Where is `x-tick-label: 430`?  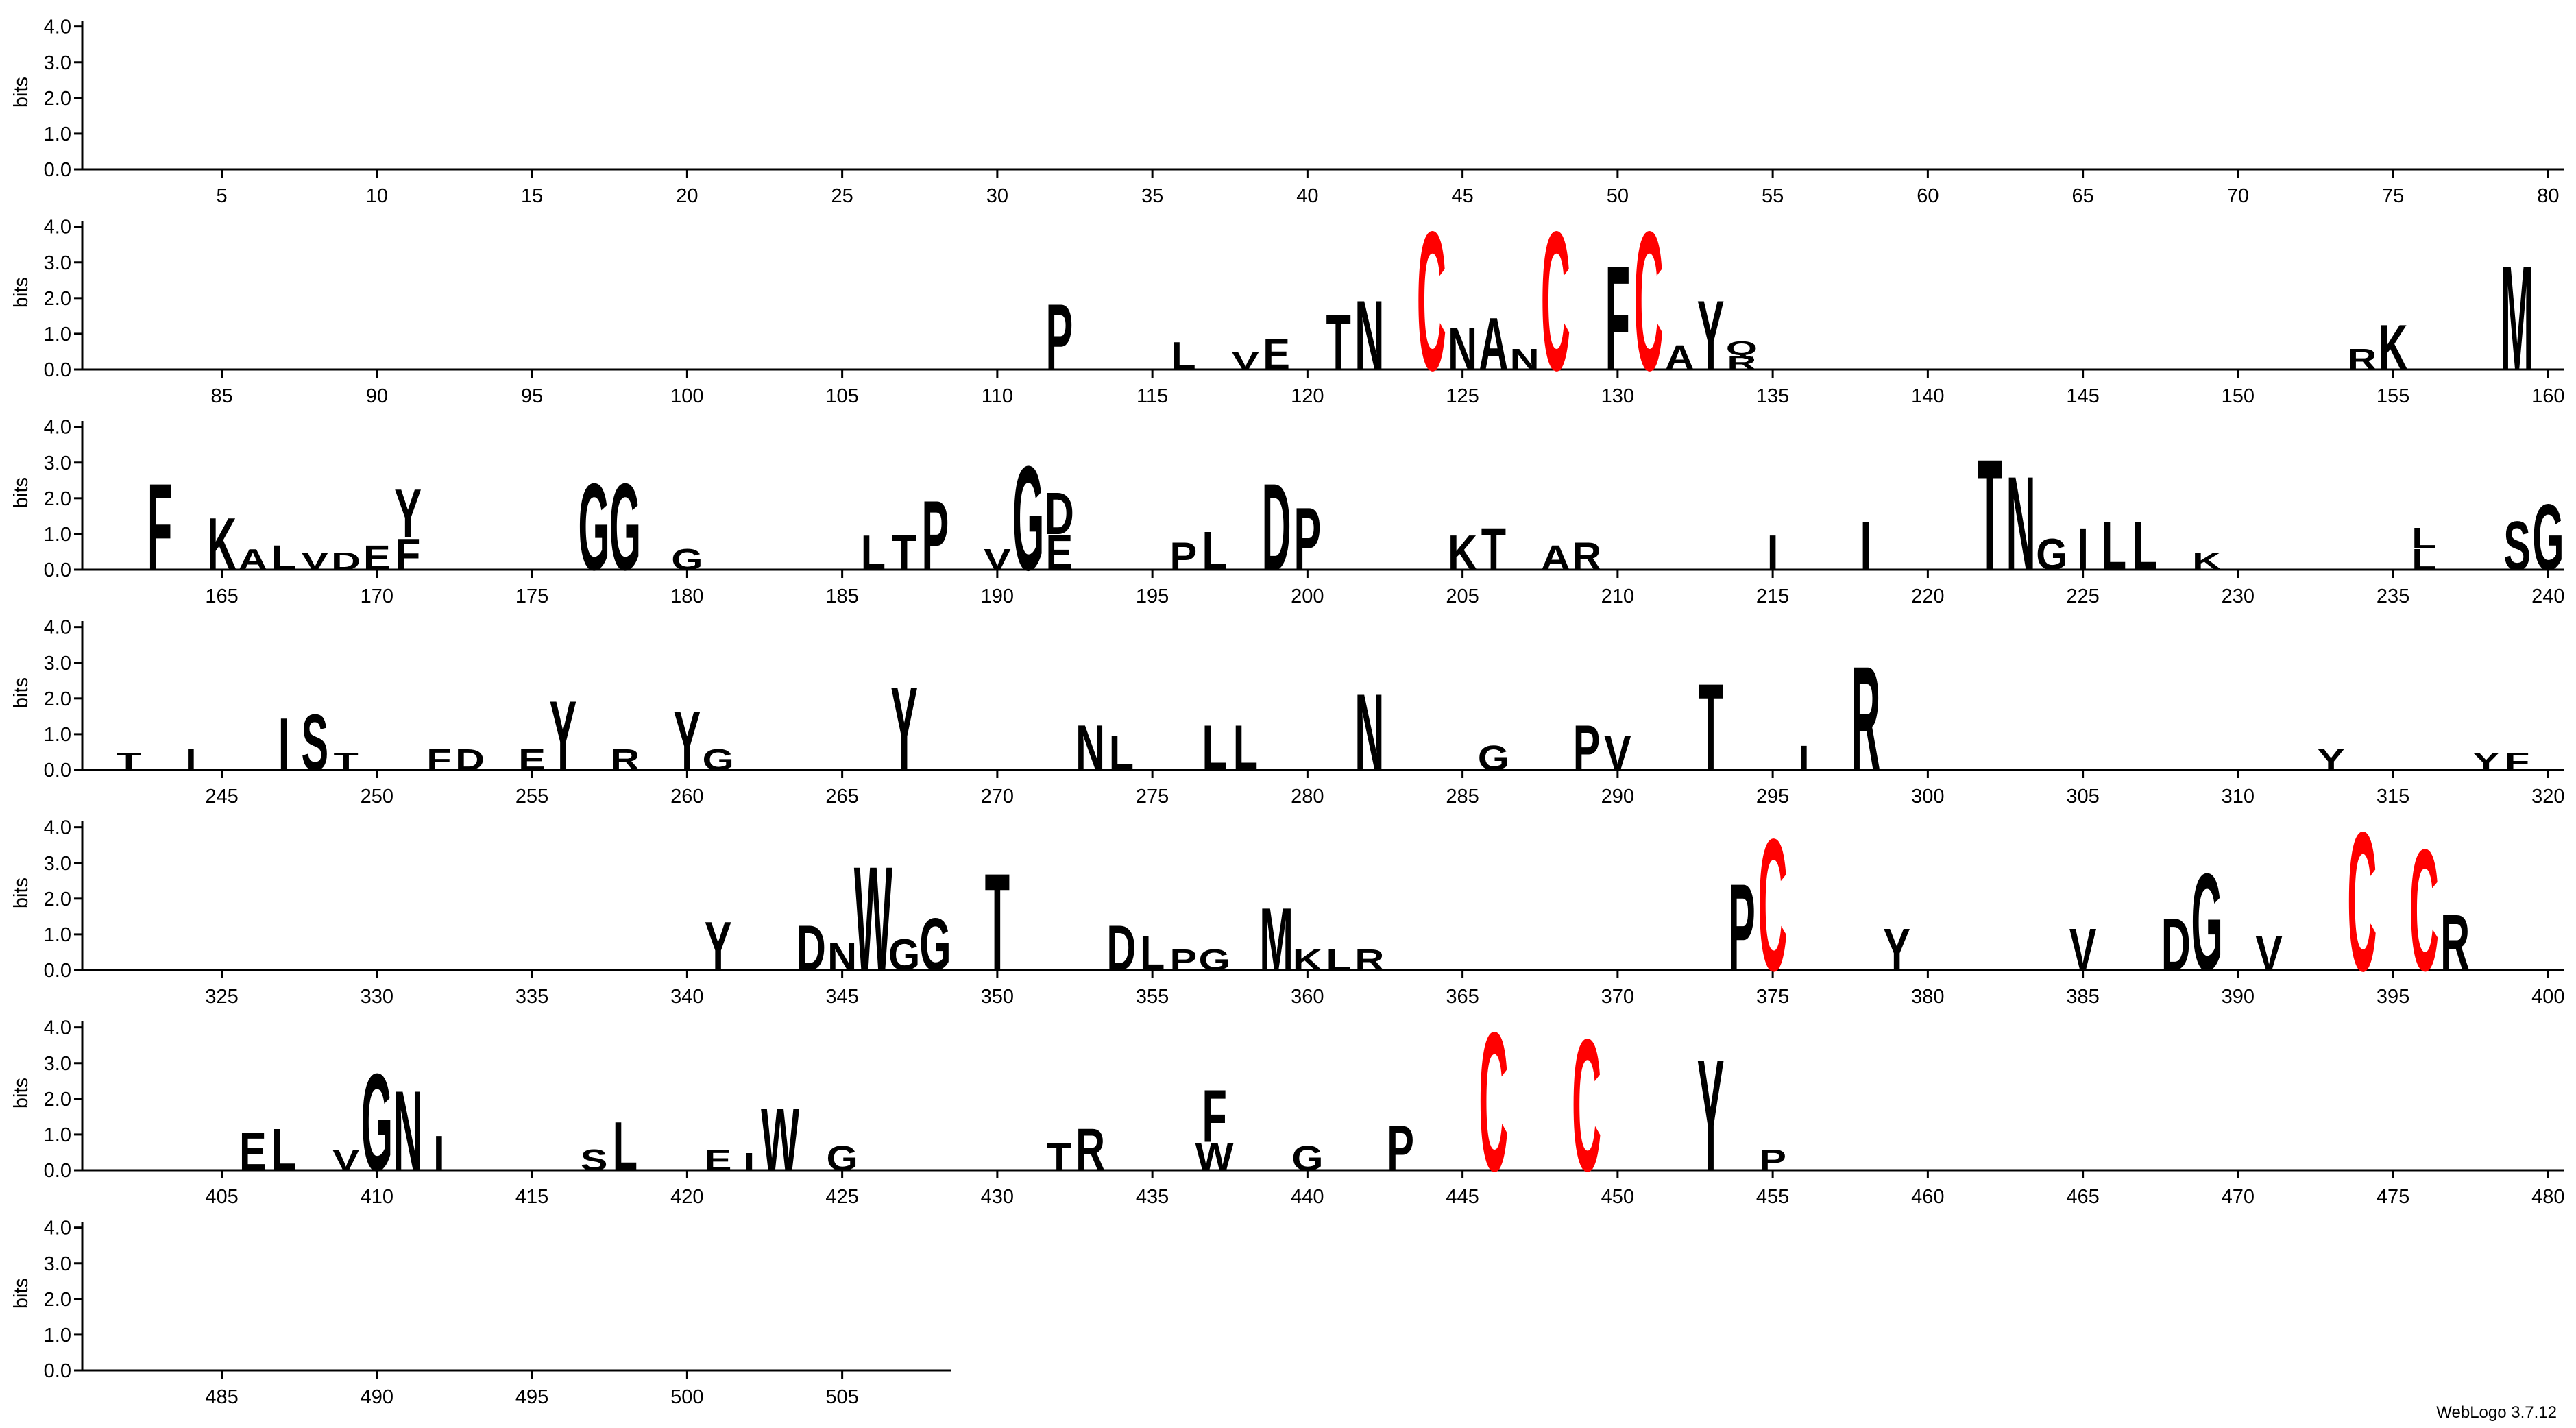
x-tick-label: 430 is located at coordinates (997, 1197).